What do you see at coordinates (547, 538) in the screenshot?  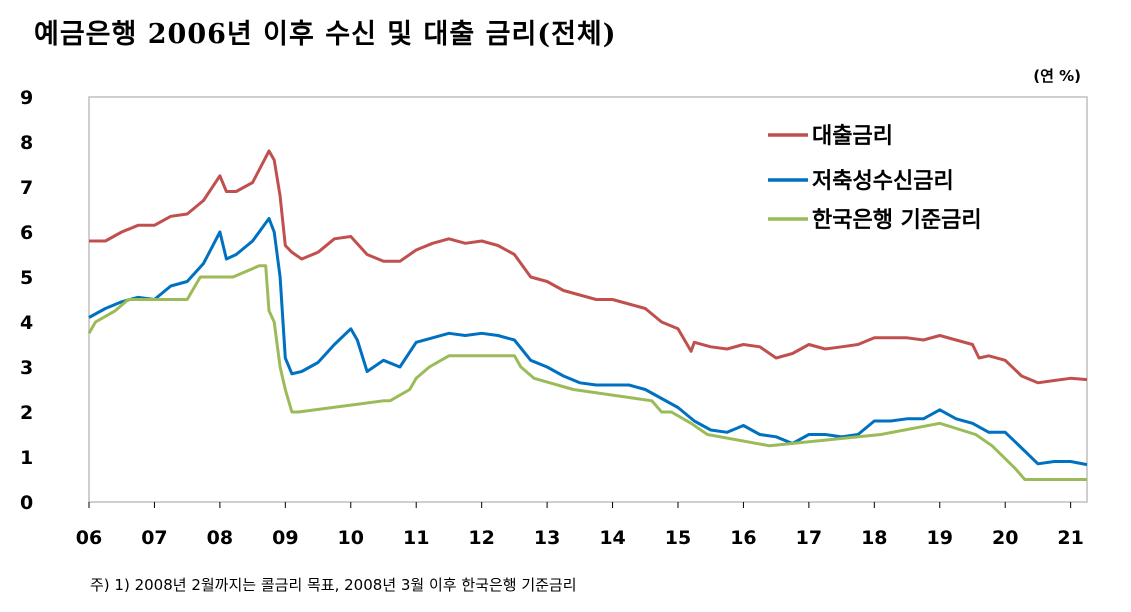 I see `x-tick-label: 13` at bounding box center [547, 538].